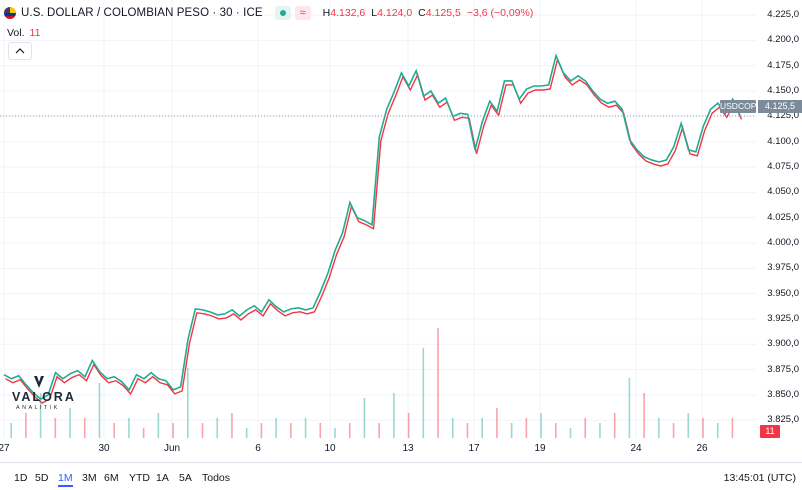 The image size is (802, 490). What do you see at coordinates (783, 369) in the screenshot?
I see `y-tick-label: 3.875,0` at bounding box center [783, 369].